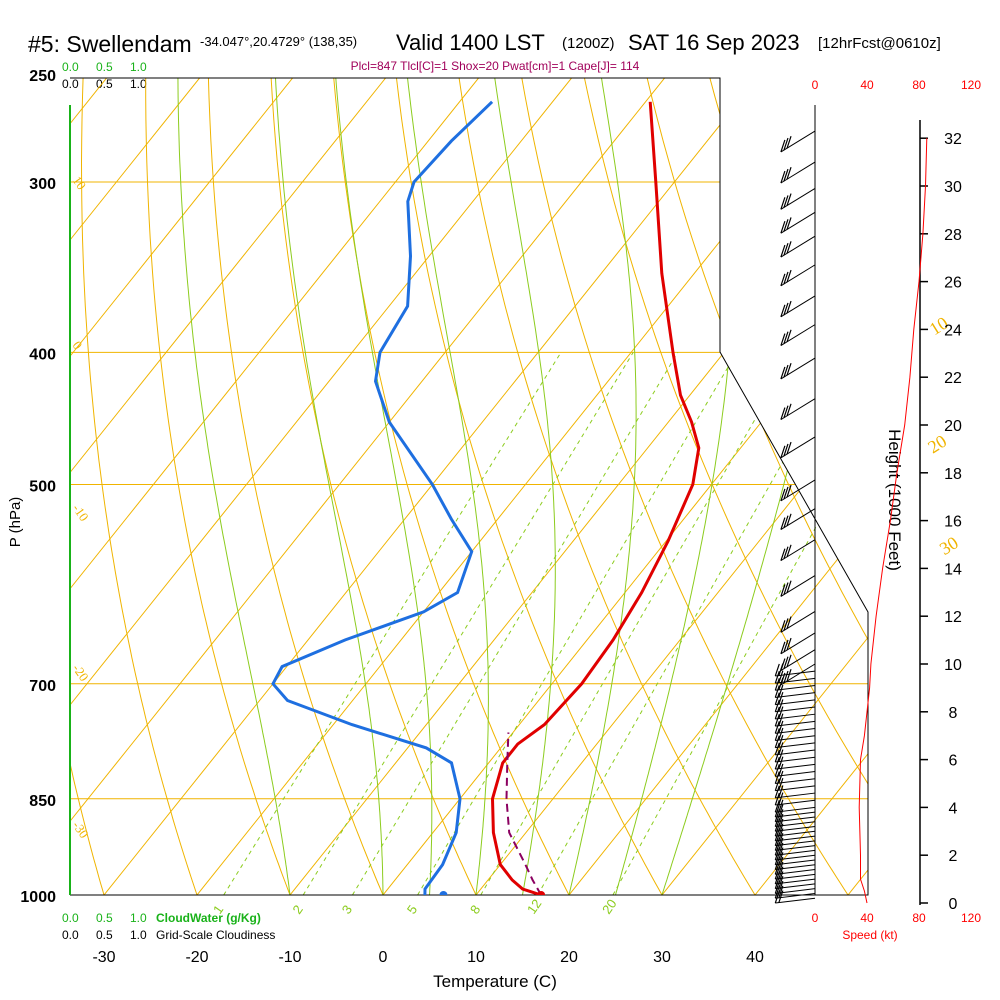  I want to click on x-tick-label: 40, so click(755, 957).